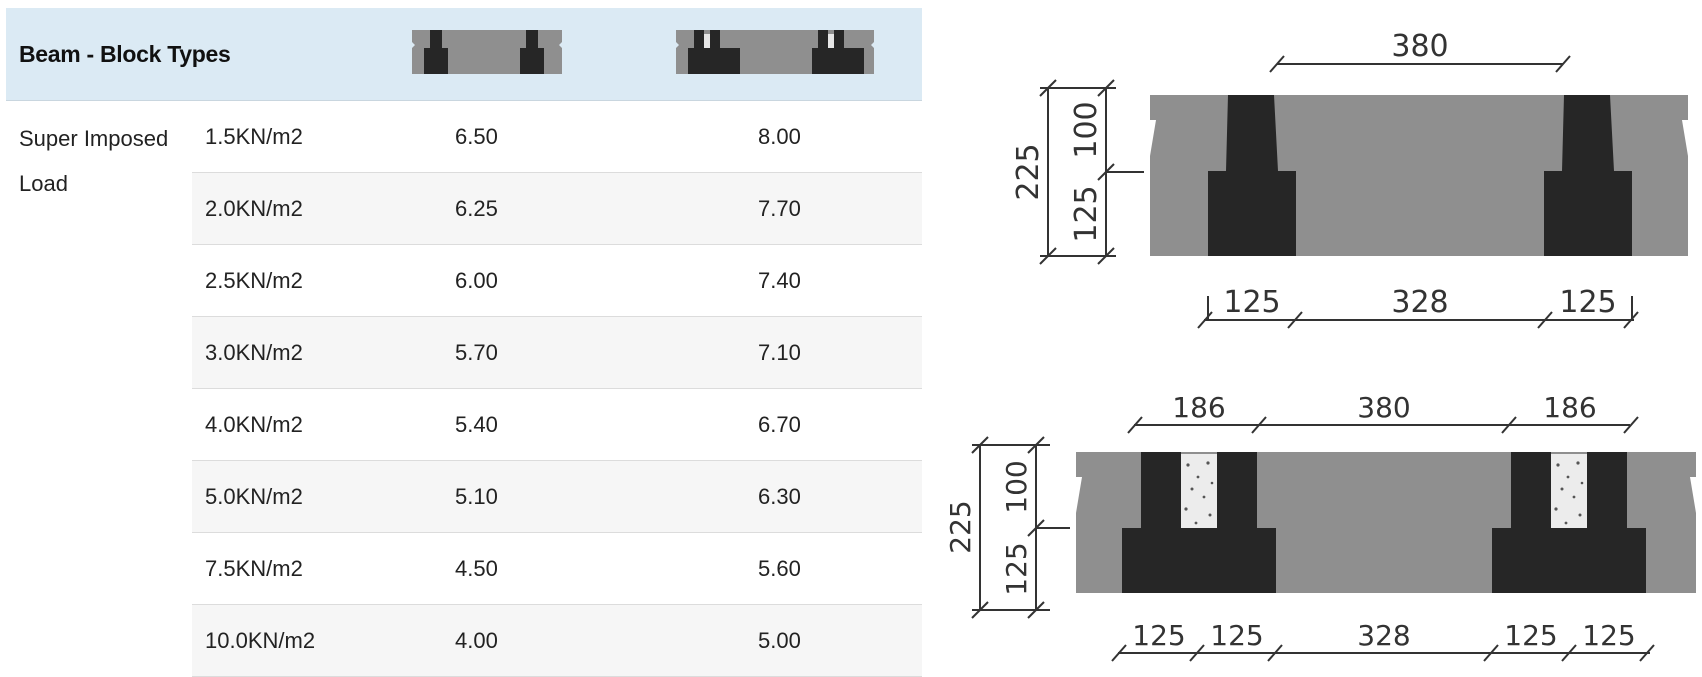 The height and width of the screenshot is (677, 1702). I want to click on double-span-cell: 6.70, so click(779, 424).